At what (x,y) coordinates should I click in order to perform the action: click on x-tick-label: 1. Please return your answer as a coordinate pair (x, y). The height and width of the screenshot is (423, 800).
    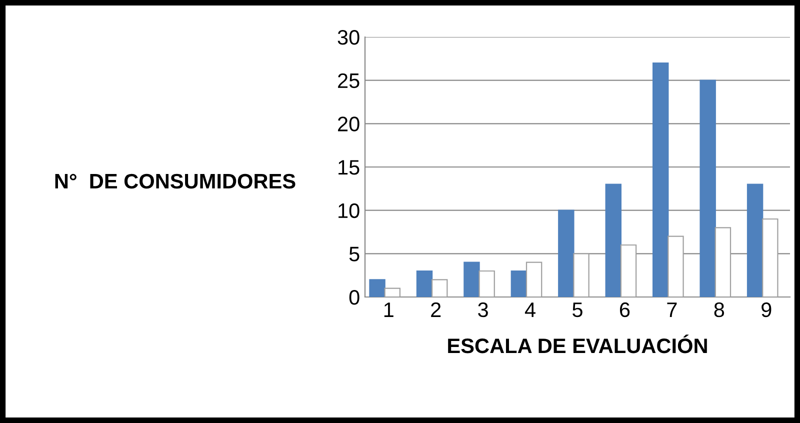
    Looking at the image, I should click on (389, 309).